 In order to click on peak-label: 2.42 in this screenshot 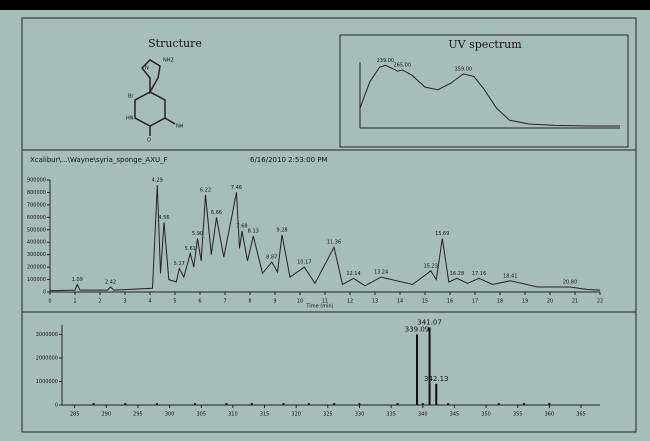, I will do `click(110, 283)`.